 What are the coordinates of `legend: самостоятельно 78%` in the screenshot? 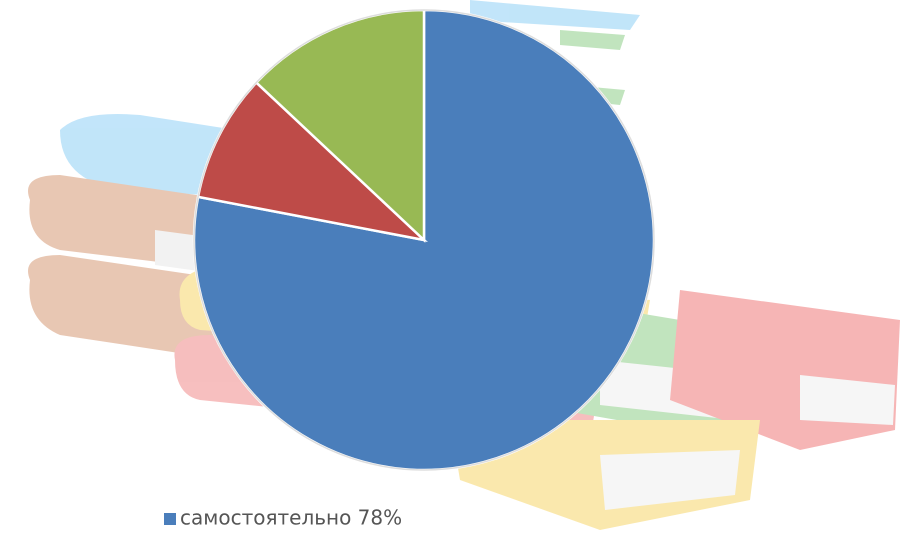 It's located at (283, 518).